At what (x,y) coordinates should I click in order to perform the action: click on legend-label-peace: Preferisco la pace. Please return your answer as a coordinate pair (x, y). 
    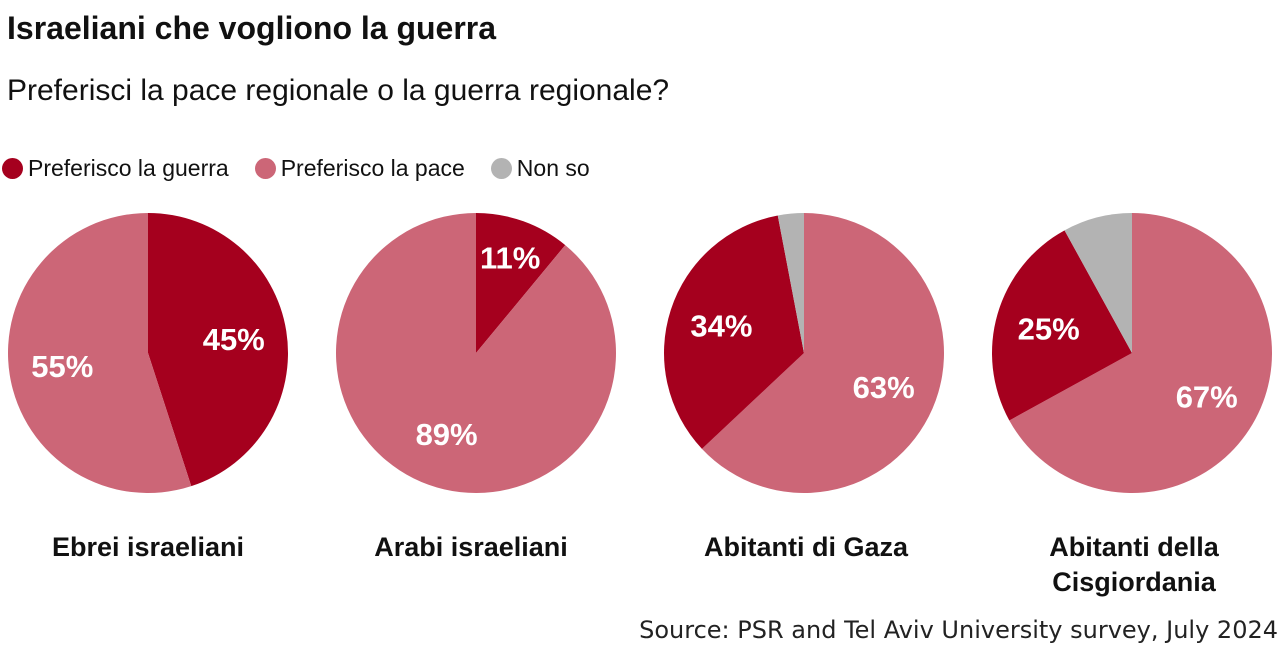
    Looking at the image, I should click on (372, 167).